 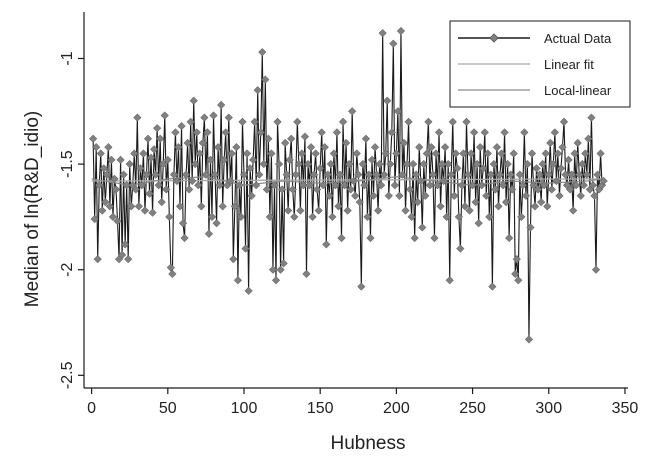 What do you see at coordinates (548, 408) in the screenshot?
I see `x-tick-label: 300` at bounding box center [548, 408].